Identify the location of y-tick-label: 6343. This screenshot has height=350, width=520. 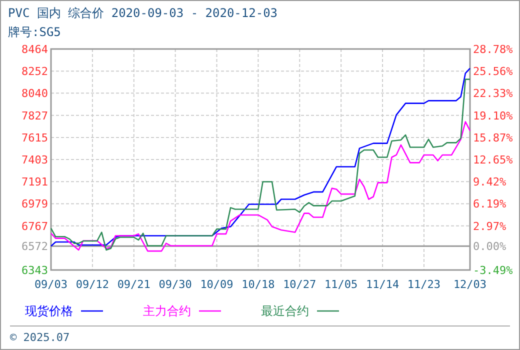
(35, 270).